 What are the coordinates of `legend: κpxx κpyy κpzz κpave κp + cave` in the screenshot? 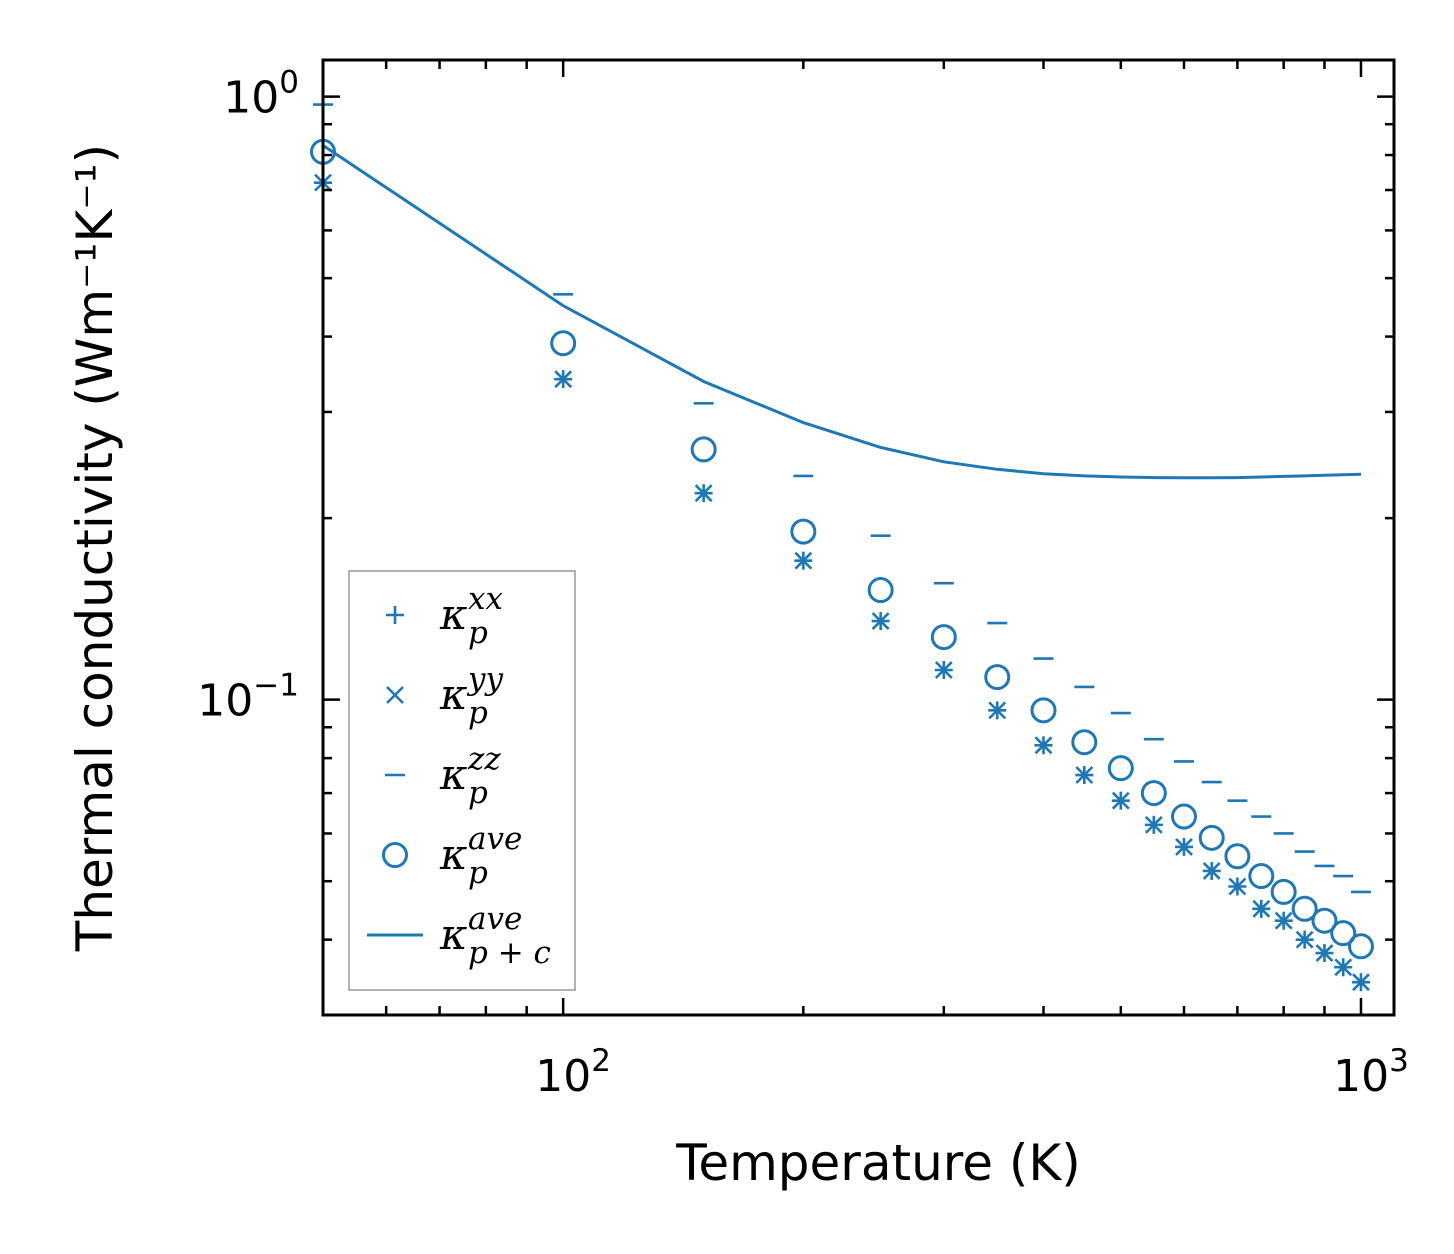 It's located at (462, 780).